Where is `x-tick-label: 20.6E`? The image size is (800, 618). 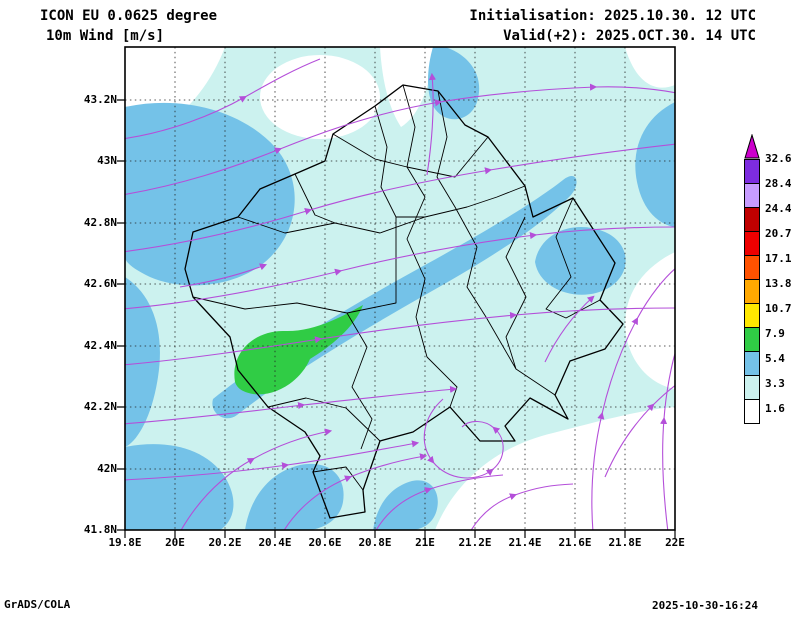
x-tick-label: 20.6E is located at coordinates (325, 542).